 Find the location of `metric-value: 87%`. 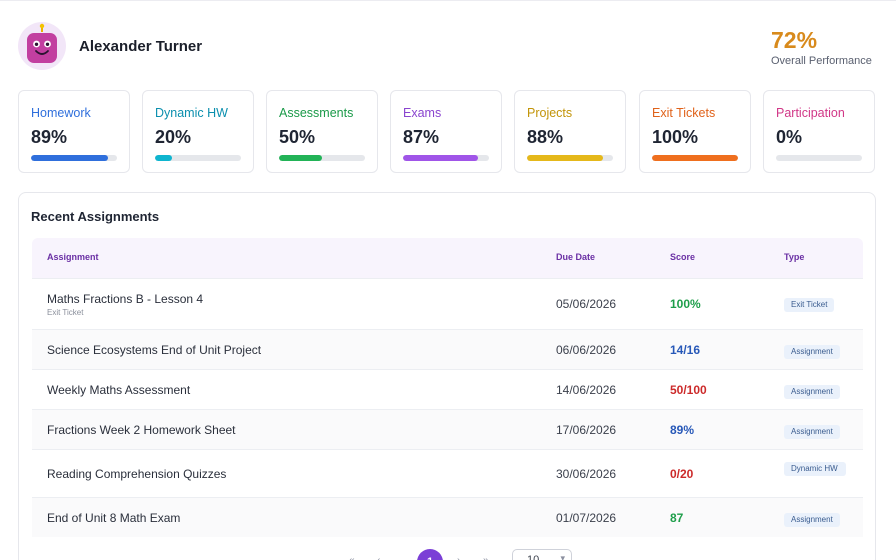

metric-value: 87% is located at coordinates (421, 137).